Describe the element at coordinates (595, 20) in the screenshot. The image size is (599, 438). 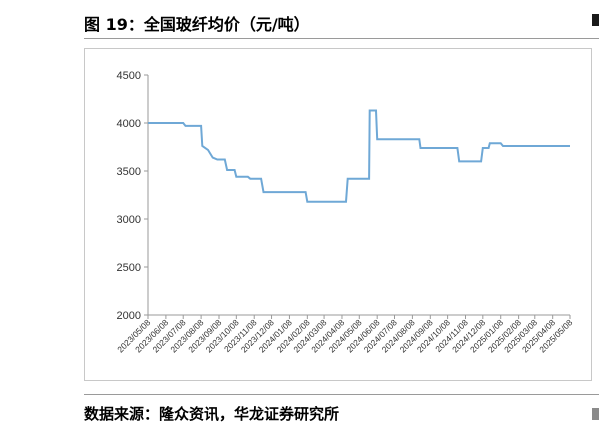
I see `adjacent-page-glyph` at that location.